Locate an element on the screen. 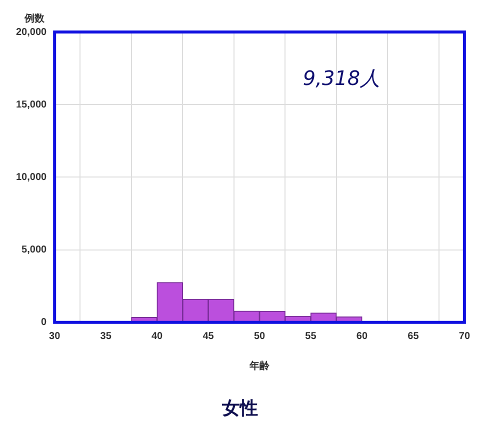 This screenshot has width=486, height=432. x-tick-label: 30 is located at coordinates (55, 336).